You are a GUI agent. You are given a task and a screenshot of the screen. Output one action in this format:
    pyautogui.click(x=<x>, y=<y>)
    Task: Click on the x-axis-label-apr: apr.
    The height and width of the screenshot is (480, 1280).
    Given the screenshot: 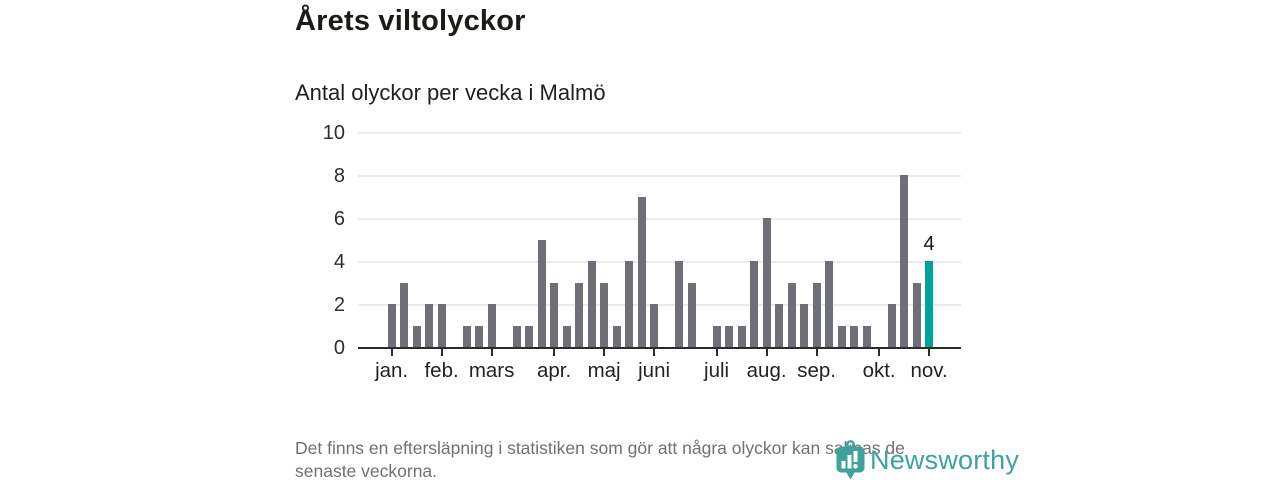 What is the action you would take?
    pyautogui.click(x=554, y=370)
    